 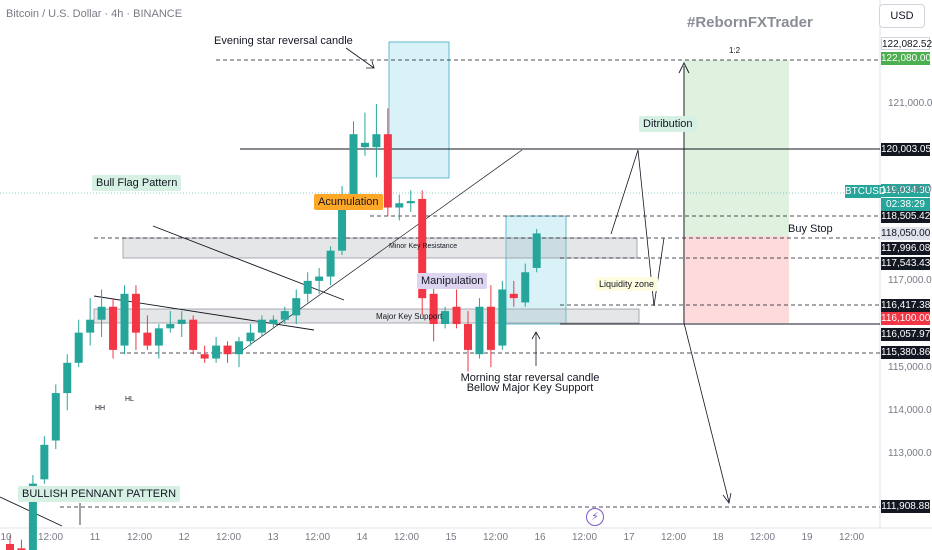 I want to click on minor-key-resistance-label: Minor Key Resistance, so click(x=423, y=246).